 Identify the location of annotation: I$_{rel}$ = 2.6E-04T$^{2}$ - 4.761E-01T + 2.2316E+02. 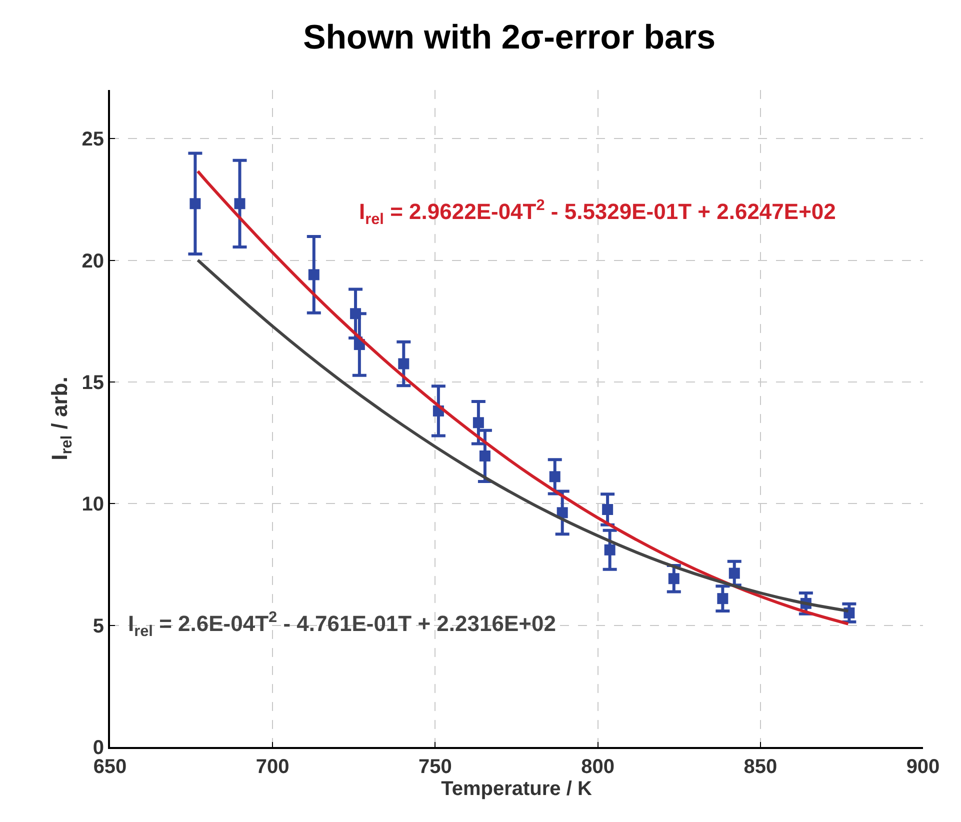
(342, 624).